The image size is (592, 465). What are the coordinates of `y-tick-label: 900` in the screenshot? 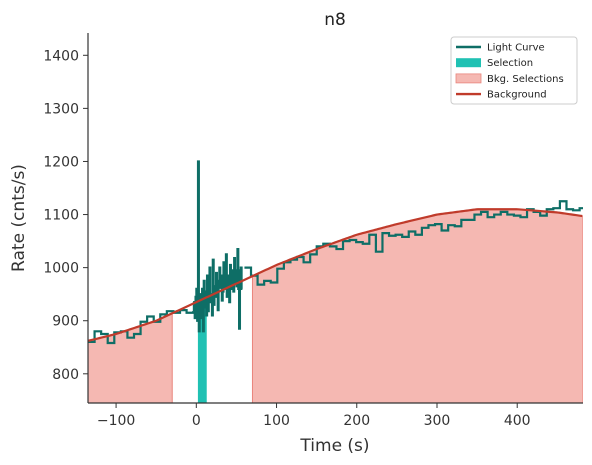 It's located at (65, 322).